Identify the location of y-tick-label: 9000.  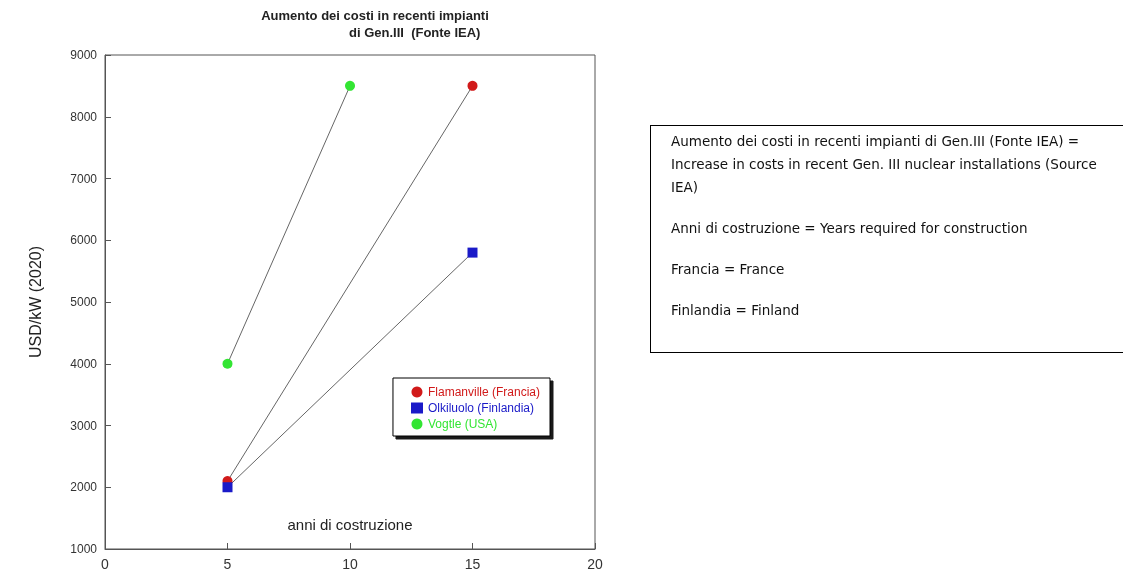
(84, 55).